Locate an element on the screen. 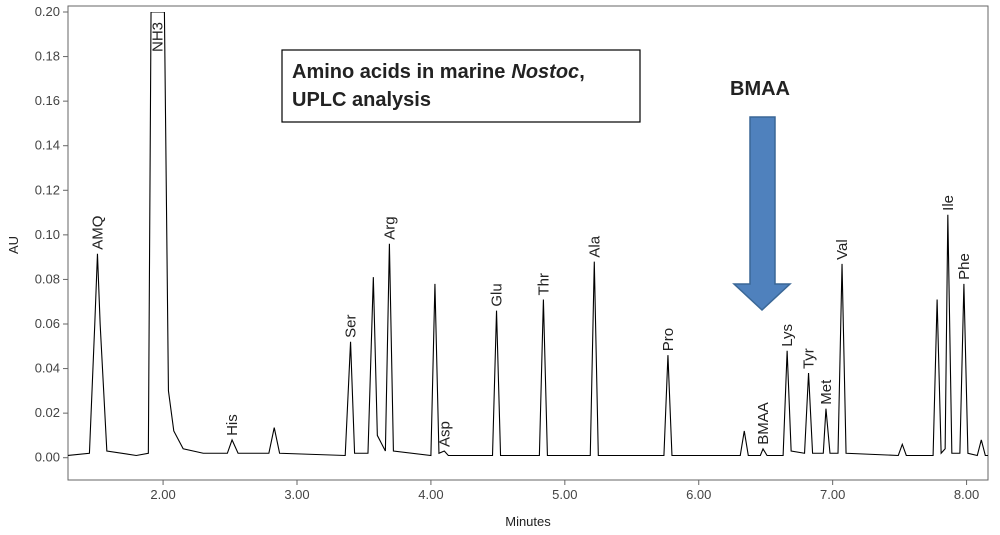 This screenshot has height=535, width=1000. arrow-label: BMAA is located at coordinates (760, 89).